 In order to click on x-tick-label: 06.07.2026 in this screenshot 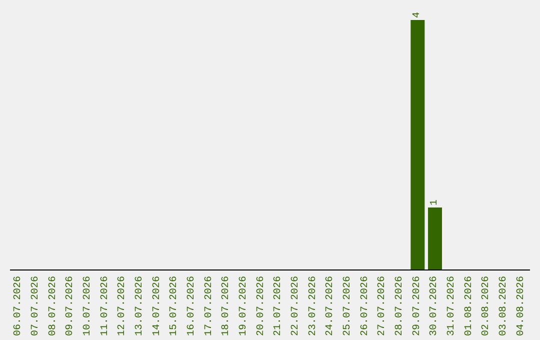, I will do `click(18, 306)`.